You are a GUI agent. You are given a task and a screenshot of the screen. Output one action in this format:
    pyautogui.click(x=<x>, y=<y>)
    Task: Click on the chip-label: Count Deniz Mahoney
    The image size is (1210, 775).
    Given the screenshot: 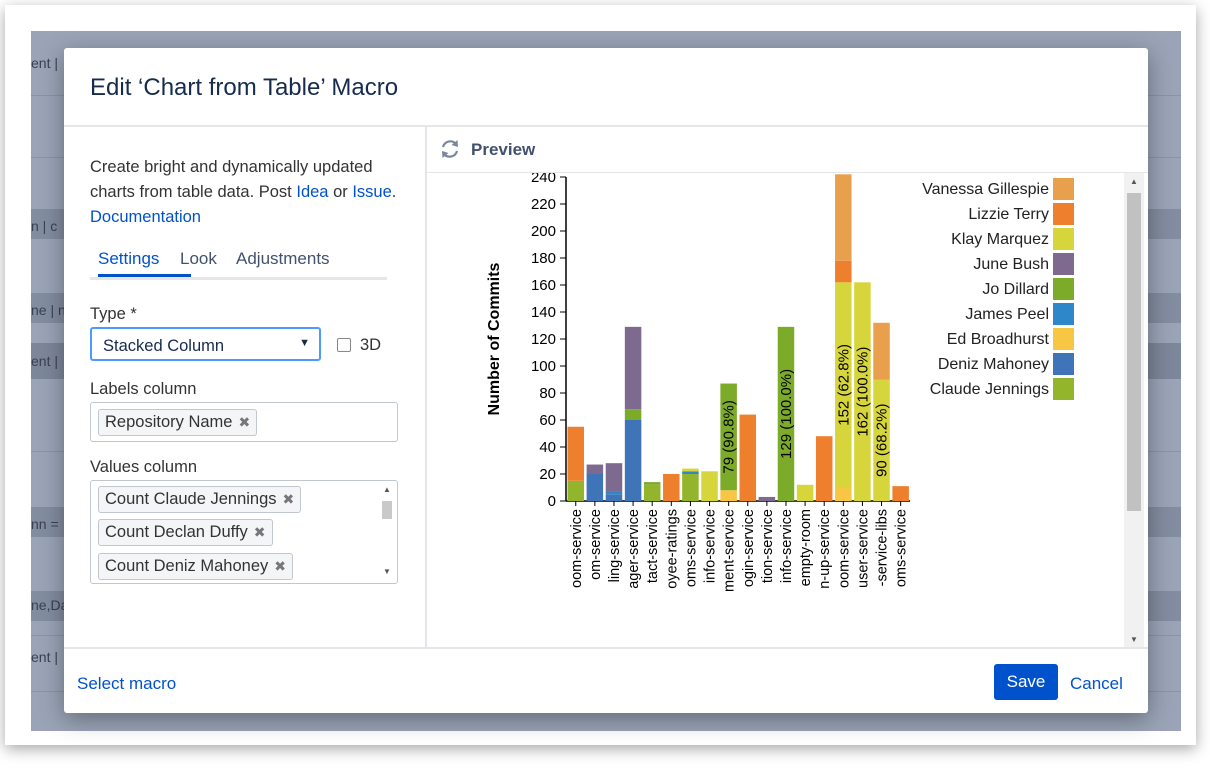 What is the action you would take?
    pyautogui.click(x=187, y=566)
    